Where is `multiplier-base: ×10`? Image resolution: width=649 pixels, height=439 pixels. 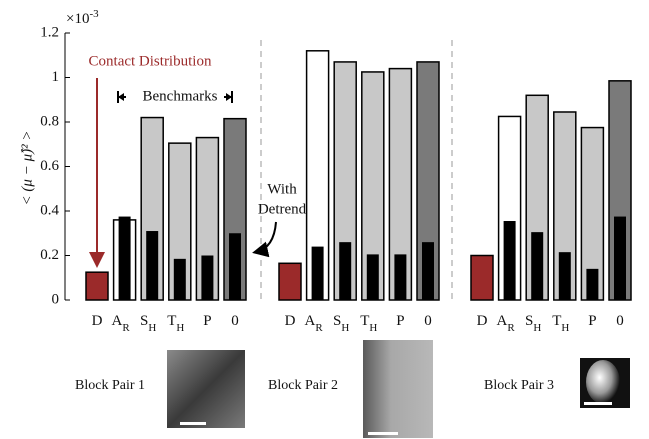
multiplier-base: ×10 is located at coordinates (77, 19).